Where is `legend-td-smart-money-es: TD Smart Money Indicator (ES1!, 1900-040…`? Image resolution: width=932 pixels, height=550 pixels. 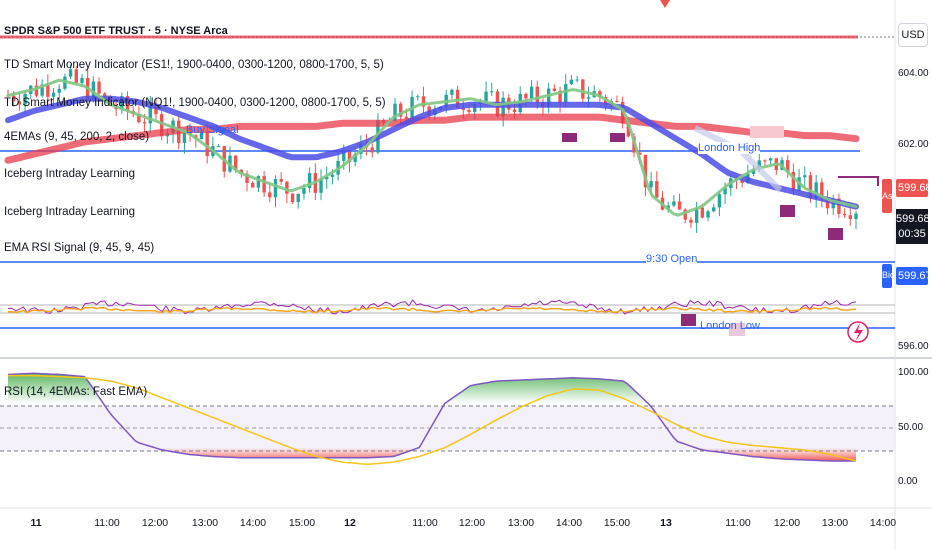
legend-td-smart-money-es: TD Smart Money Indicator (ES1!, 1900-040… is located at coordinates (194, 65).